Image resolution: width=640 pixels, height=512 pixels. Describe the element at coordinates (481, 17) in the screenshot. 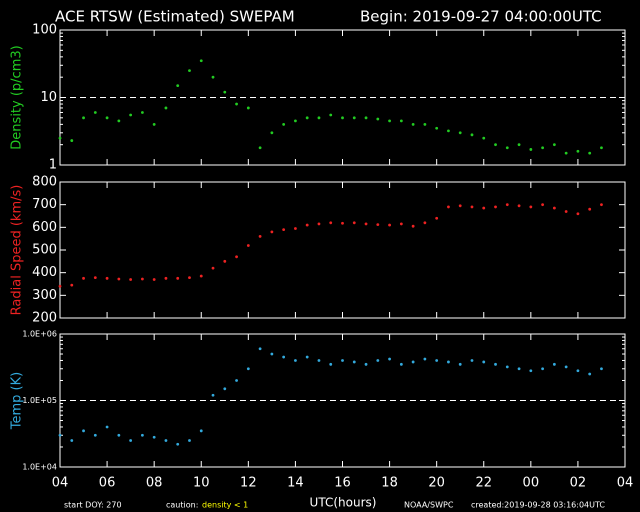

I see `begin-time: Begin: 2019-09-27 04:00:00UTC` at that location.